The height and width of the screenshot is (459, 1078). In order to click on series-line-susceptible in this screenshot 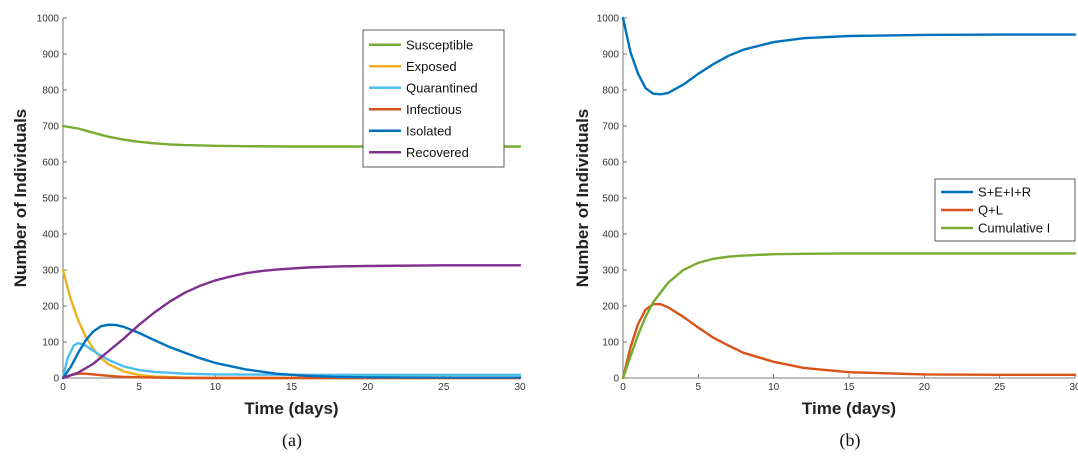, I will do `click(291, 136)`.